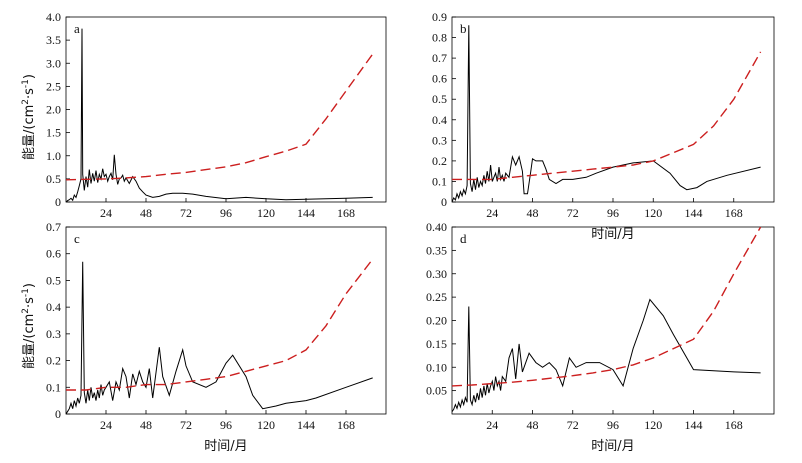 This screenshot has width=802, height=463. What do you see at coordinates (53, 17) in the screenshot?
I see `y-tick-label: 4.0` at bounding box center [53, 17].